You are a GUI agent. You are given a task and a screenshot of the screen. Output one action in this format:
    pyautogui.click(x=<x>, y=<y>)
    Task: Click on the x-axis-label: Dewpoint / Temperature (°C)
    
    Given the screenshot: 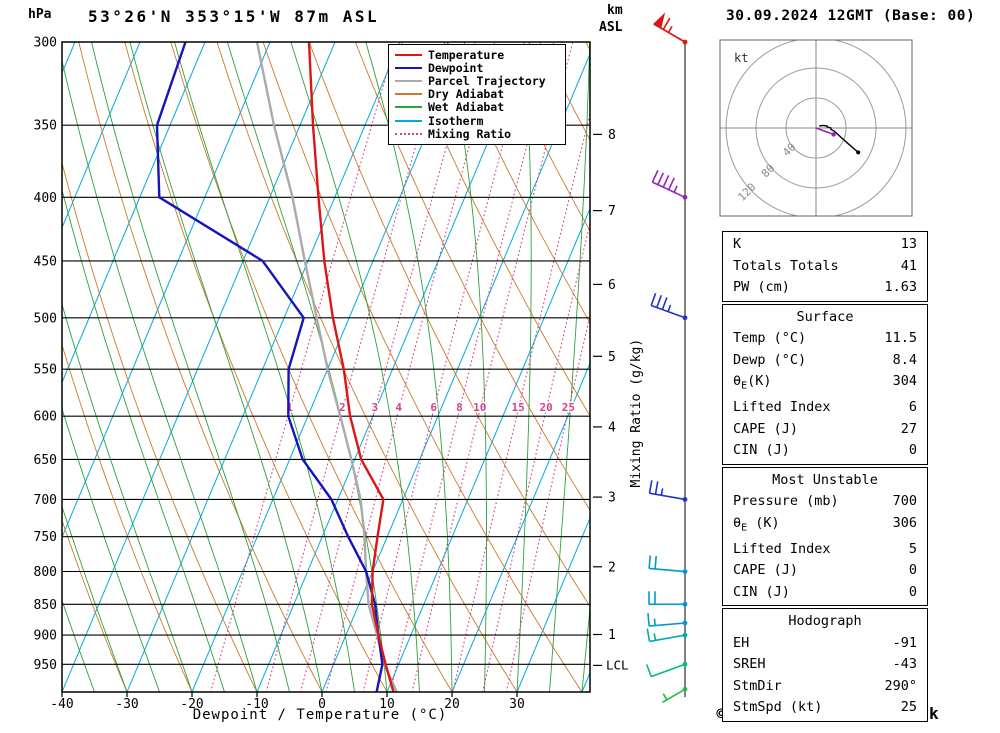 What is the action you would take?
    pyautogui.click(x=320, y=715)
    